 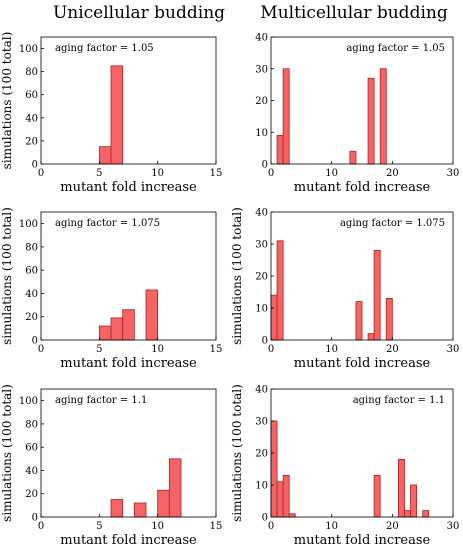 I want to click on column-title-multicellular: Multicellular budding, so click(x=354, y=13).